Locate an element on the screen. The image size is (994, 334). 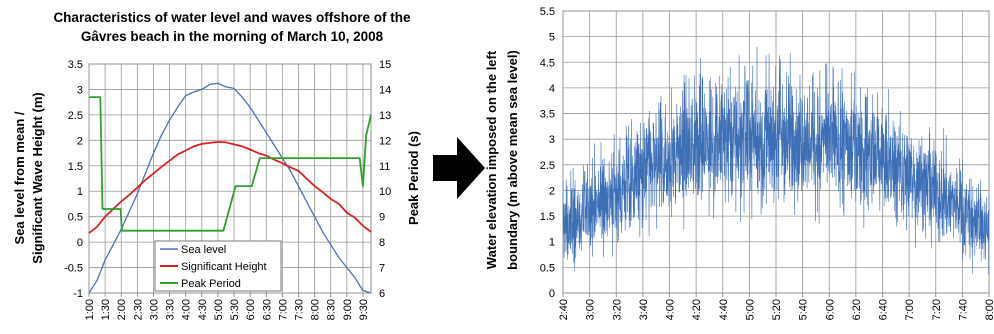
left-x-tick-label: 8:30 is located at coordinates (332, 309).